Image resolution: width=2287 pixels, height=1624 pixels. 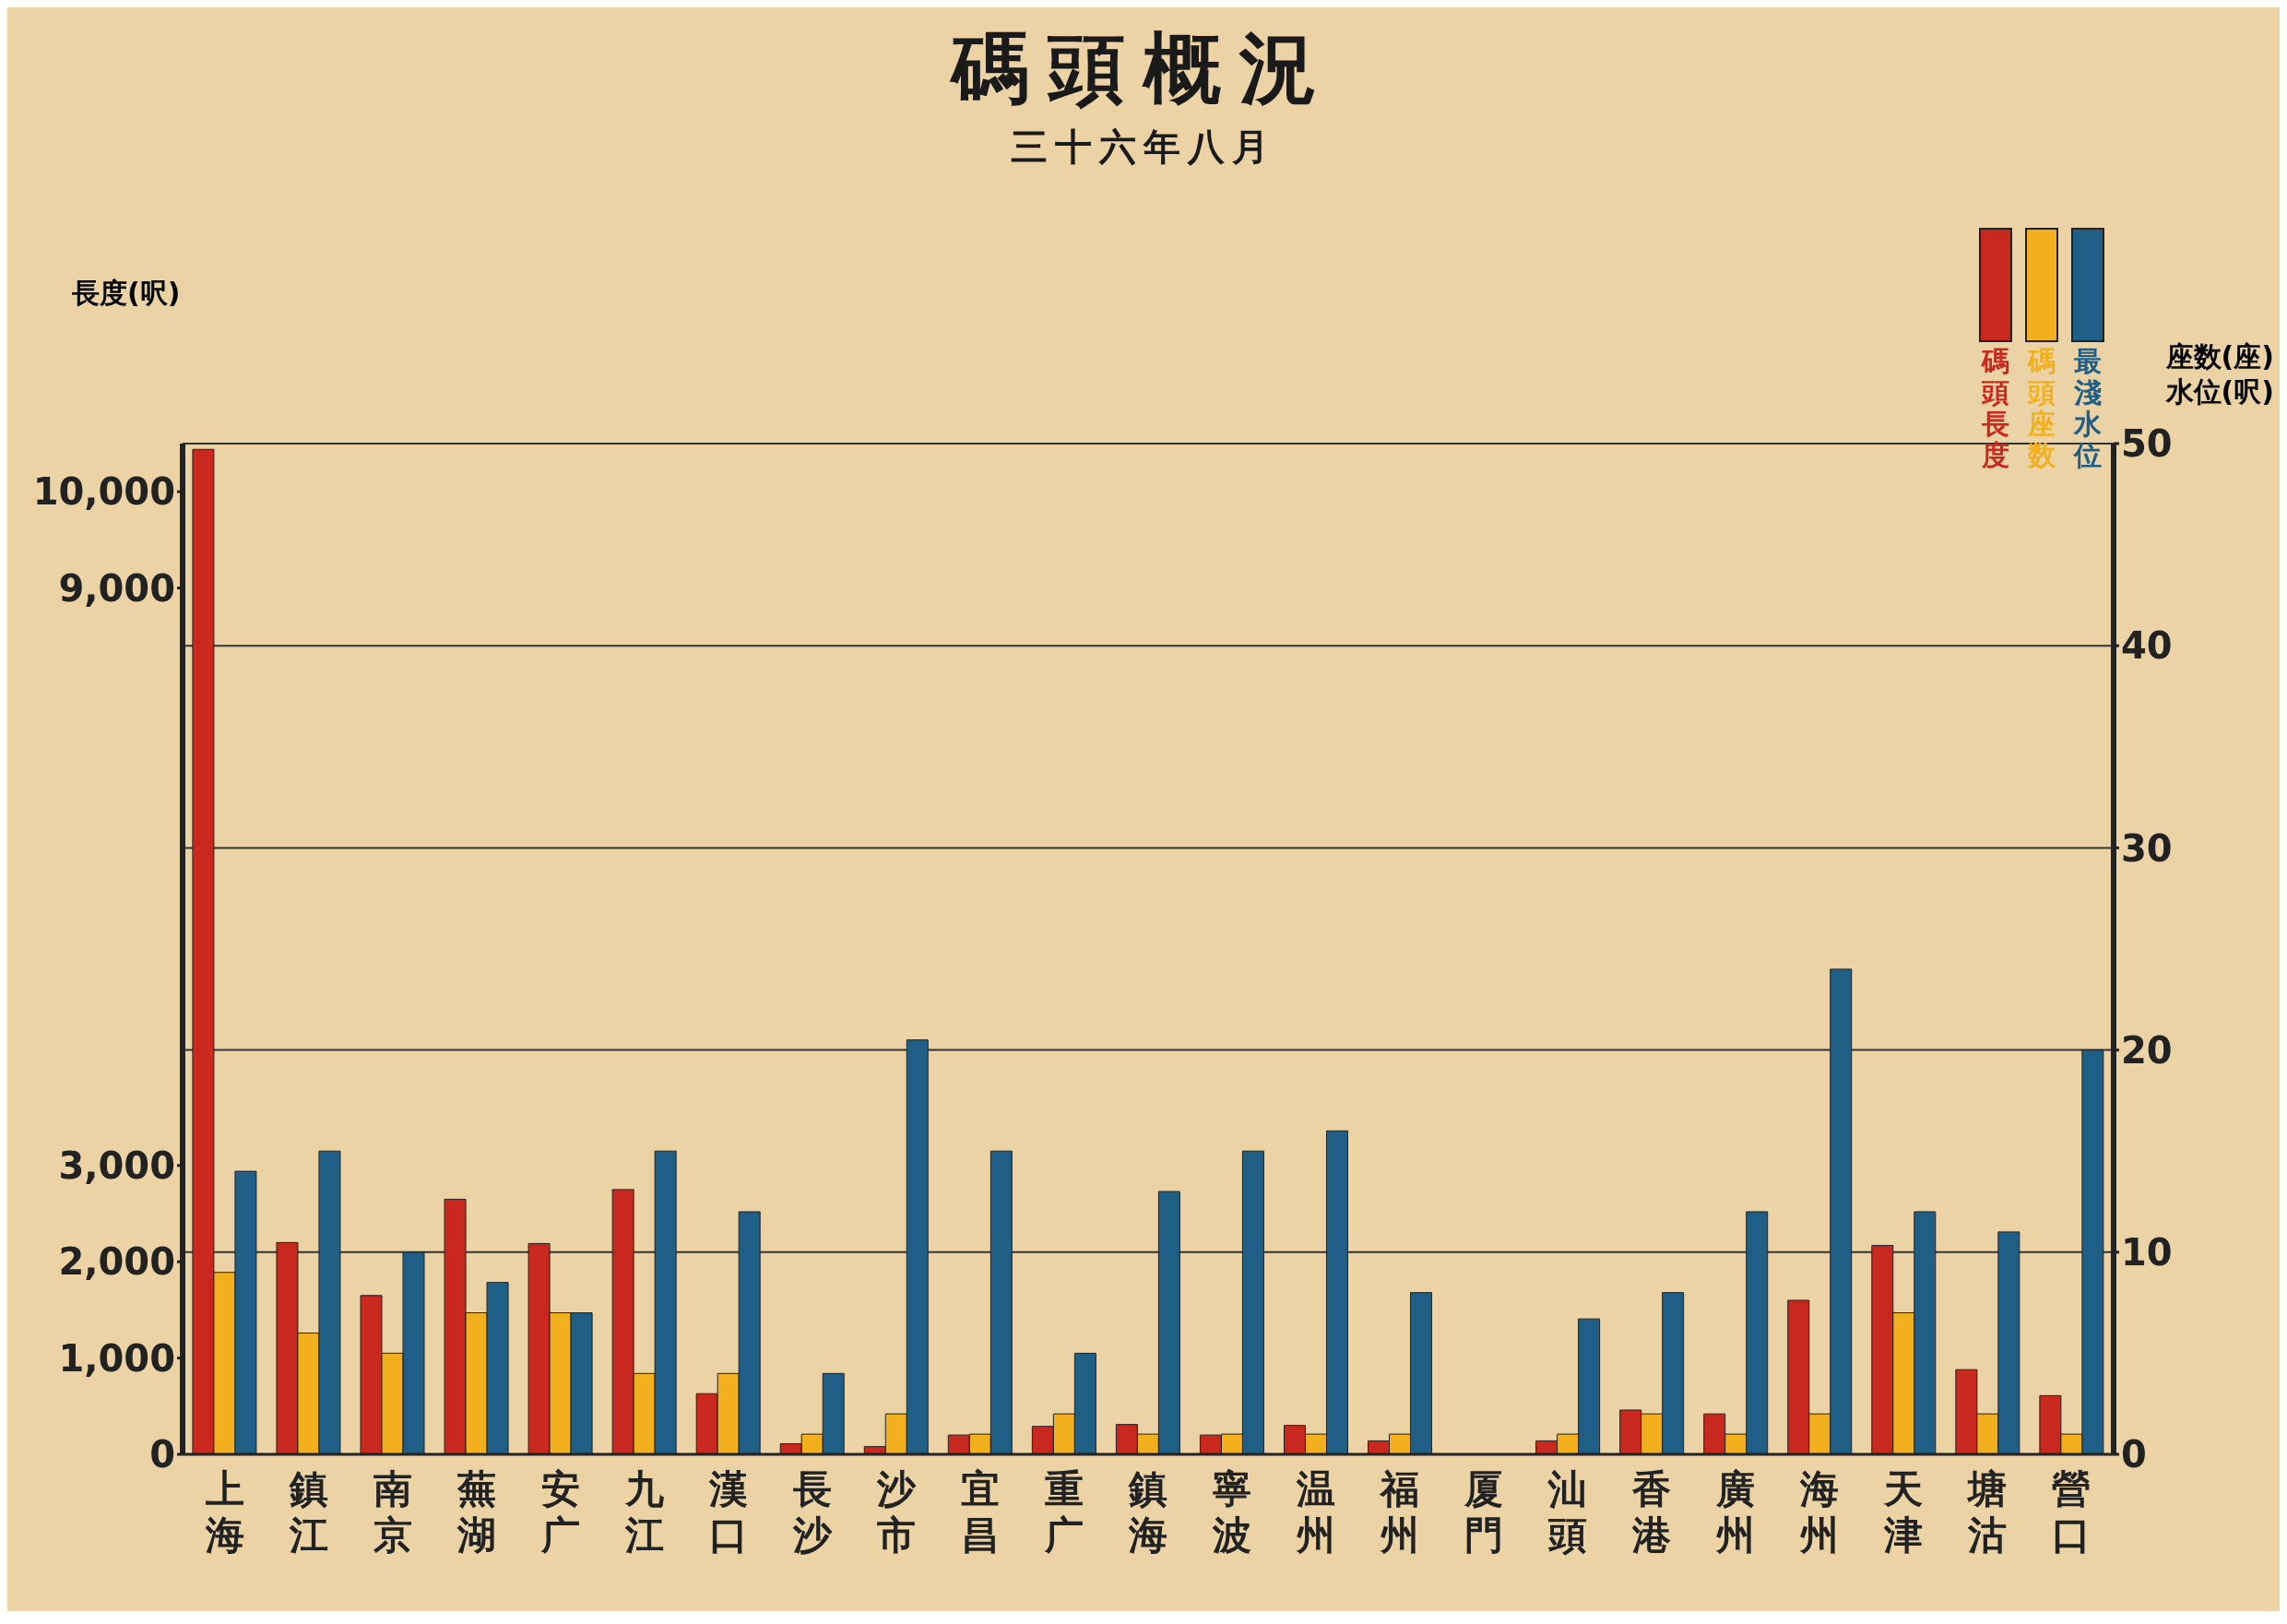 I want to click on text: 碼頭座数, so click(x=2041, y=408).